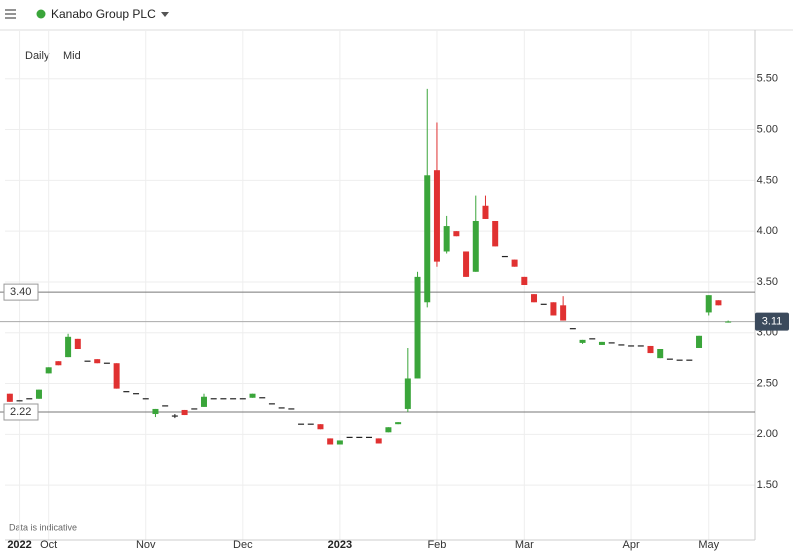 The width and height of the screenshot is (793, 555). Describe the element at coordinates (436, 545) in the screenshot. I see `x-tick-label: Feb` at that location.